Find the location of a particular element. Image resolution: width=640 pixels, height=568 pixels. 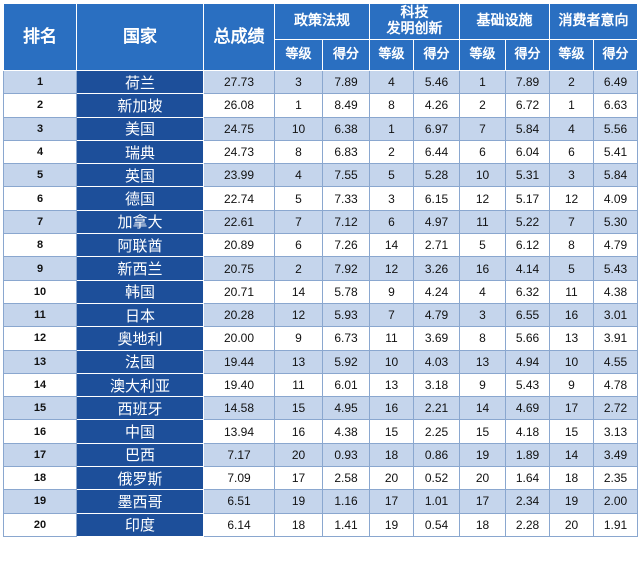

consumer-score-cell: 5.56 is located at coordinates (615, 128).